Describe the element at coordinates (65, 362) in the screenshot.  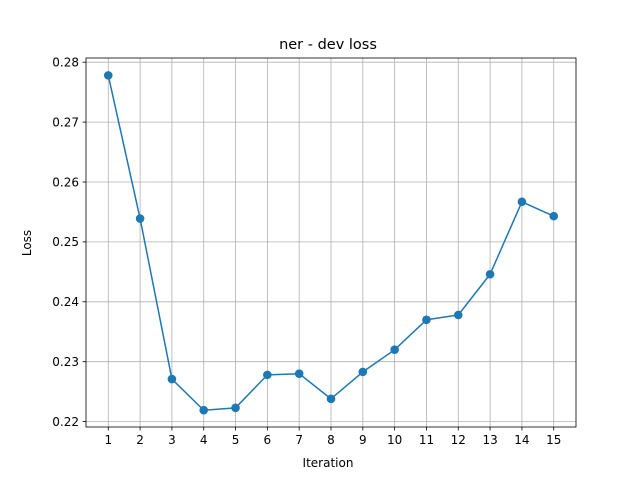
I see `y-tick-label: 0.23` at that location.